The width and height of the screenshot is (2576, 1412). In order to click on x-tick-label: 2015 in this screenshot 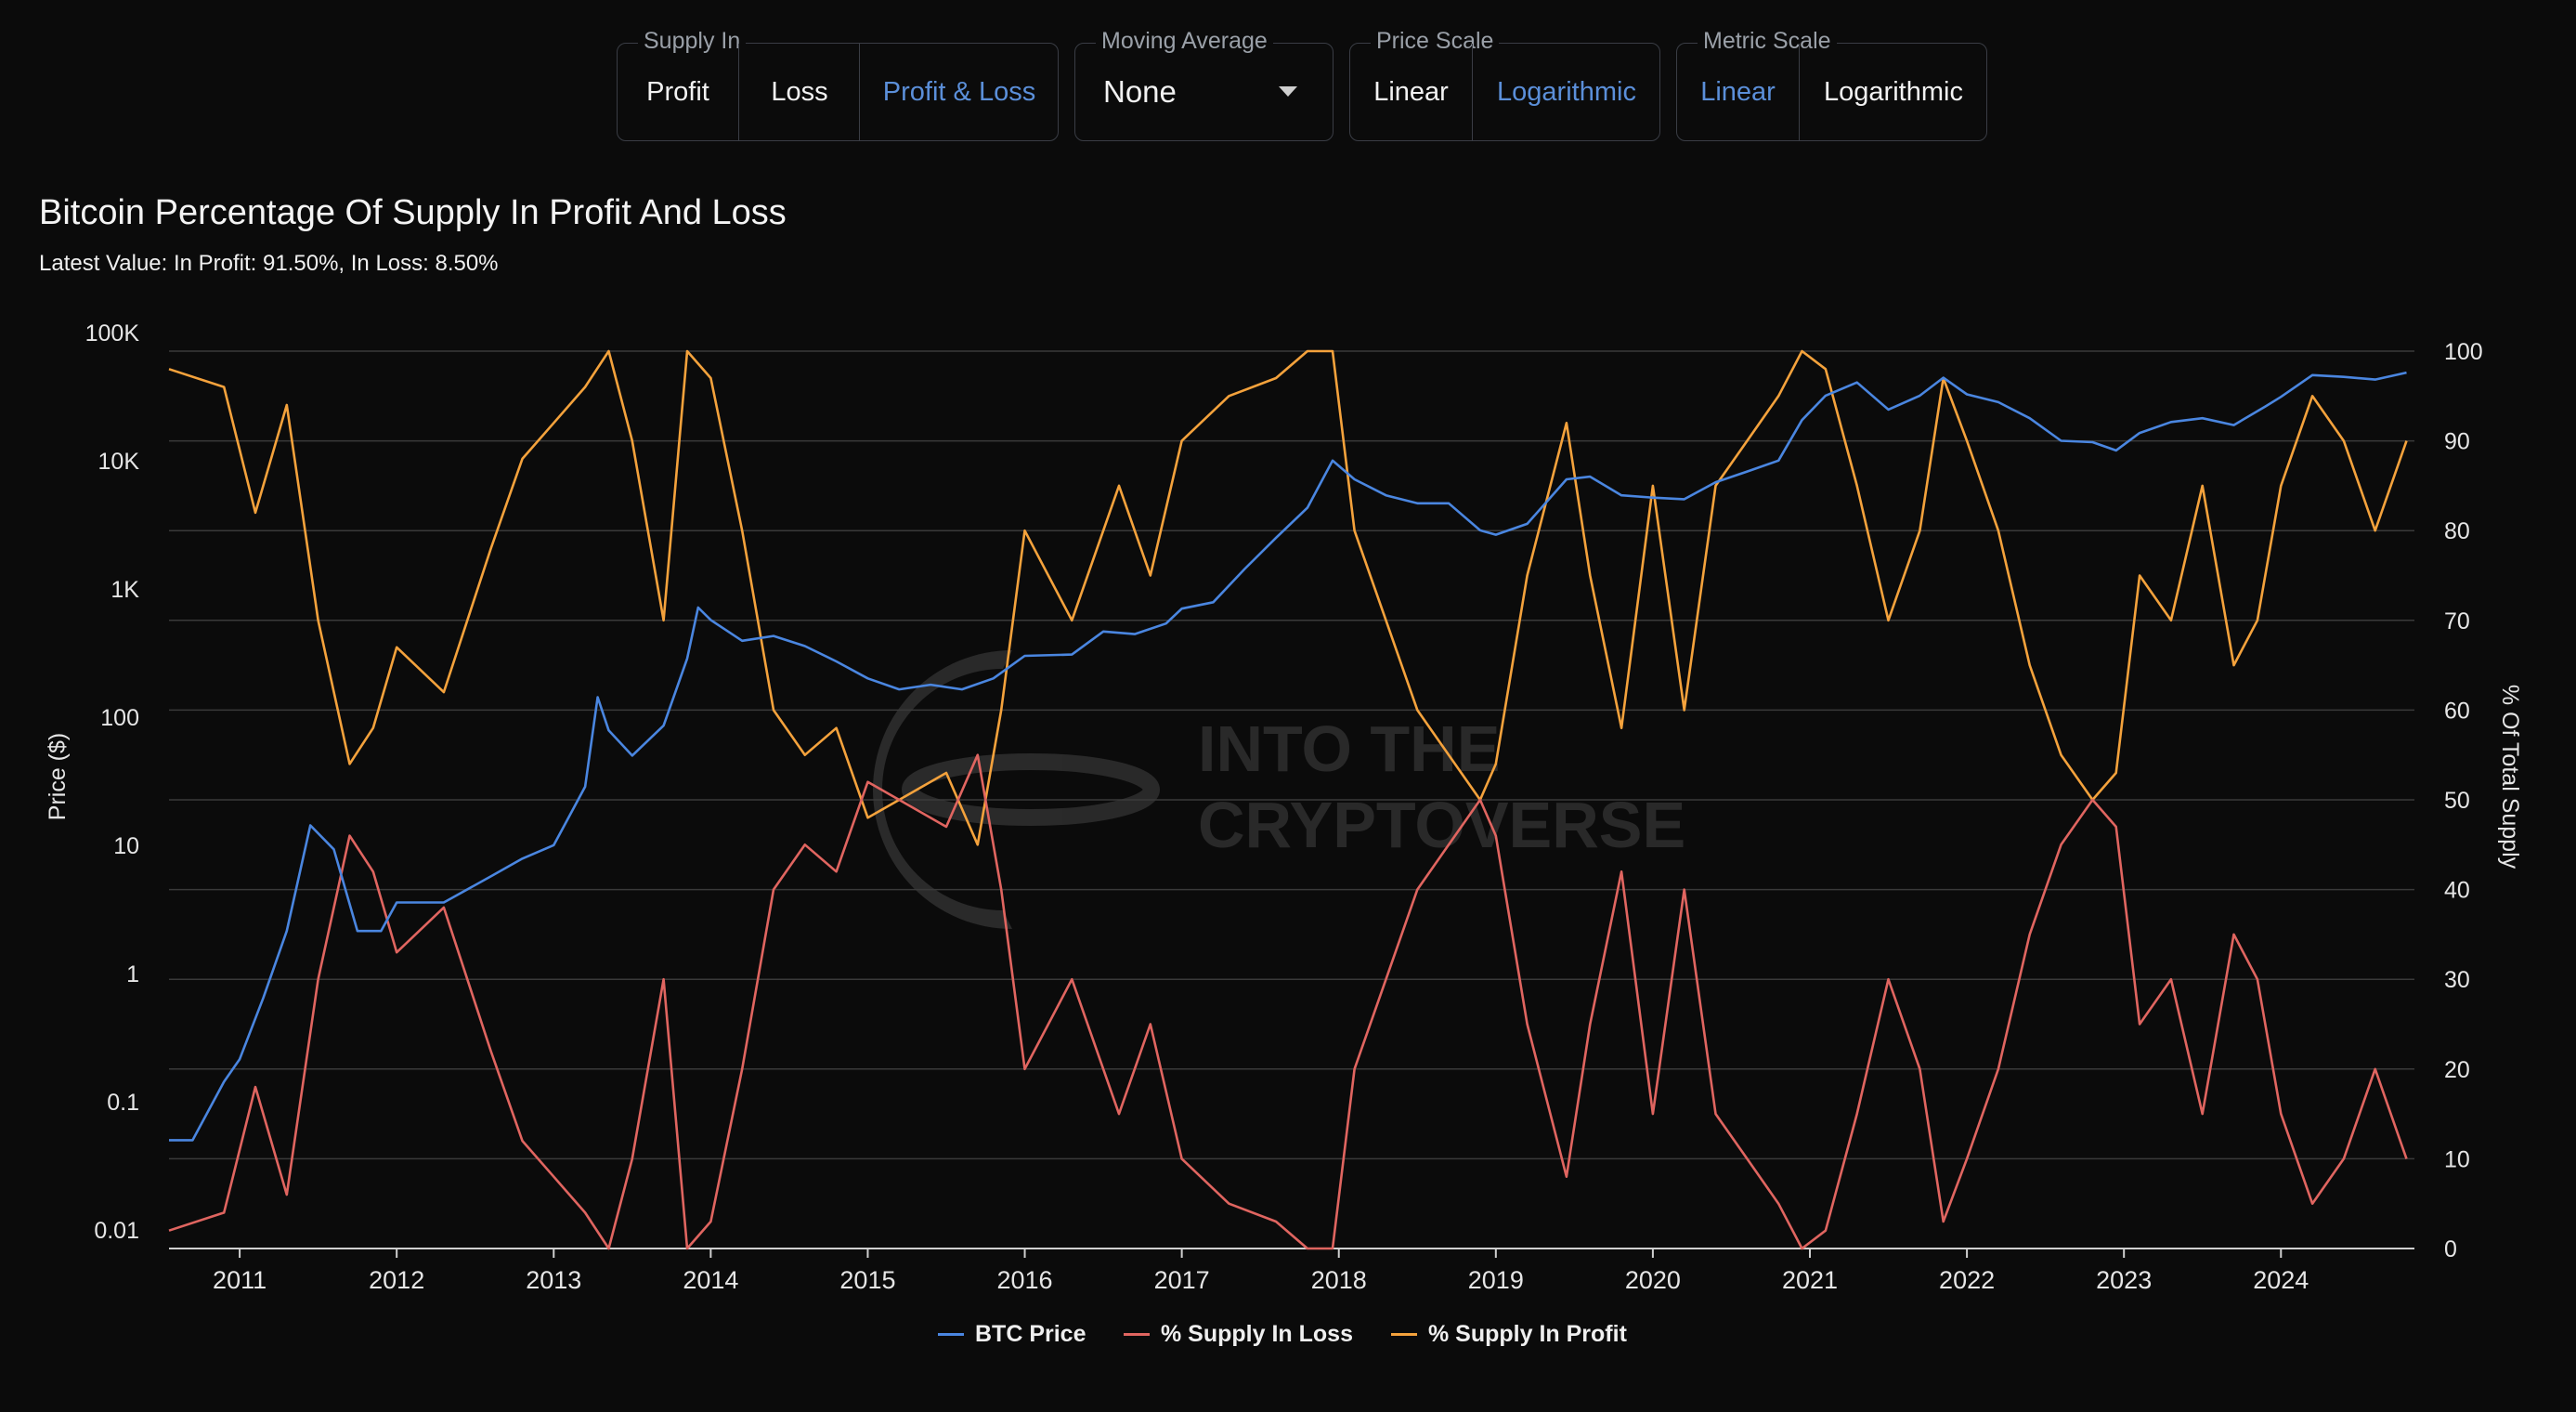, I will do `click(867, 1280)`.